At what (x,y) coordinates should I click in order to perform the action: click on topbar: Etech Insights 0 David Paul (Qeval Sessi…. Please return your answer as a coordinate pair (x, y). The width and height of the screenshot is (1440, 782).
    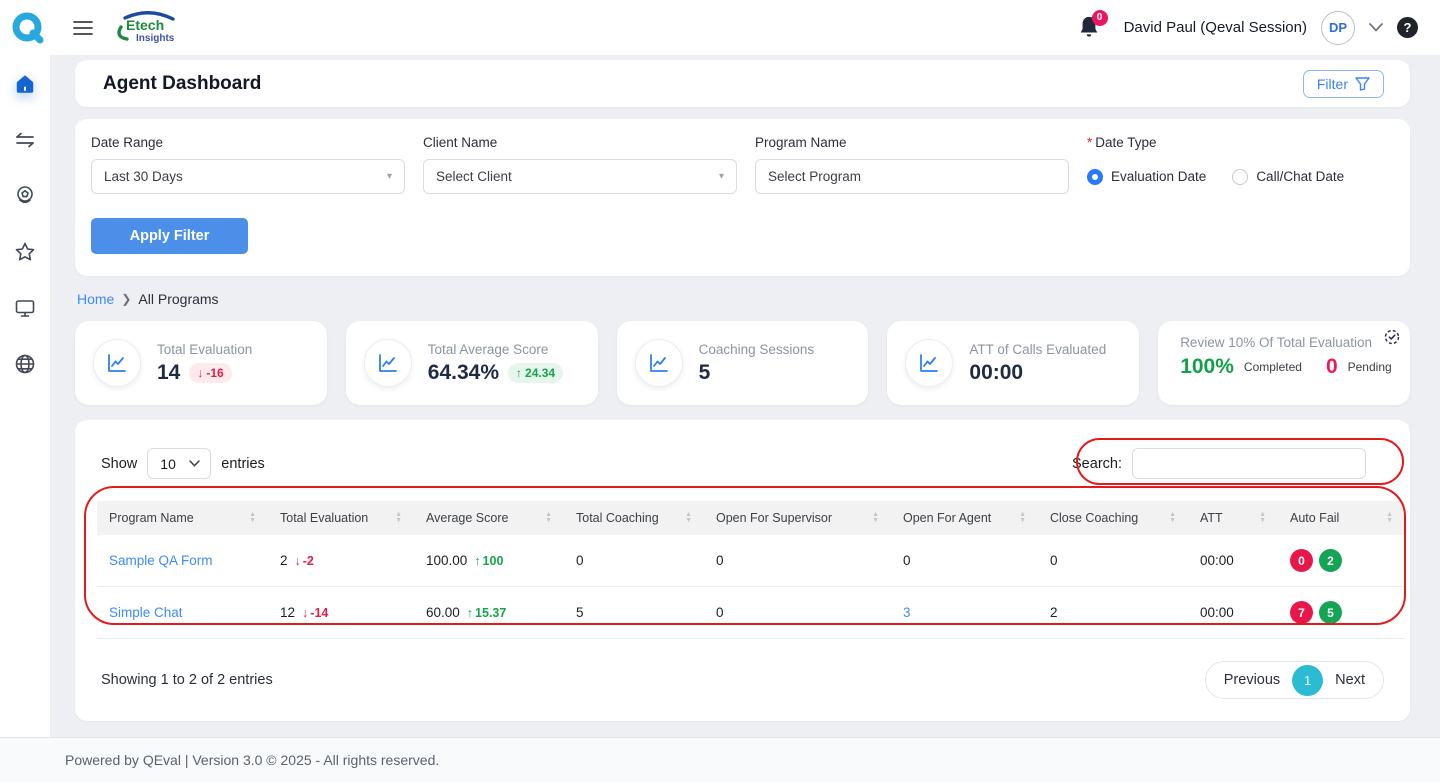
    Looking at the image, I should click on (720, 27).